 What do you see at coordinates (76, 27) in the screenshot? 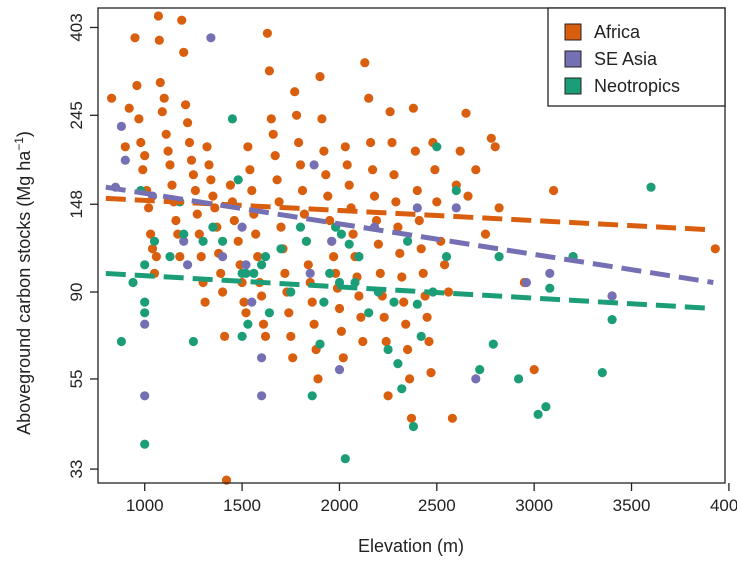
I see `y-tick-label-403: 403` at bounding box center [76, 27].